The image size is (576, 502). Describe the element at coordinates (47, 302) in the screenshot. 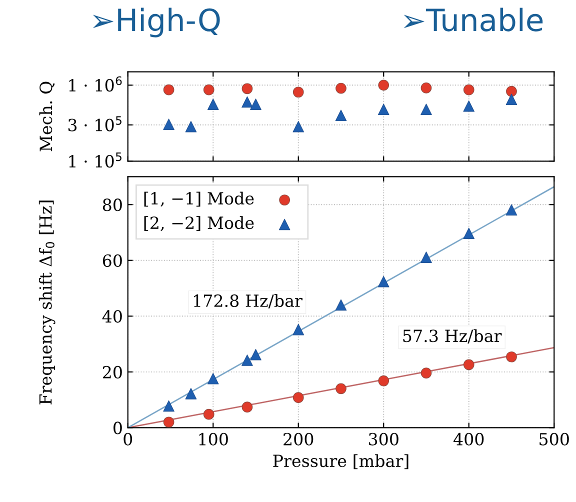

I see `y-axis-title: Frequency shift Δf$_{0}$ [Hz]` at that location.